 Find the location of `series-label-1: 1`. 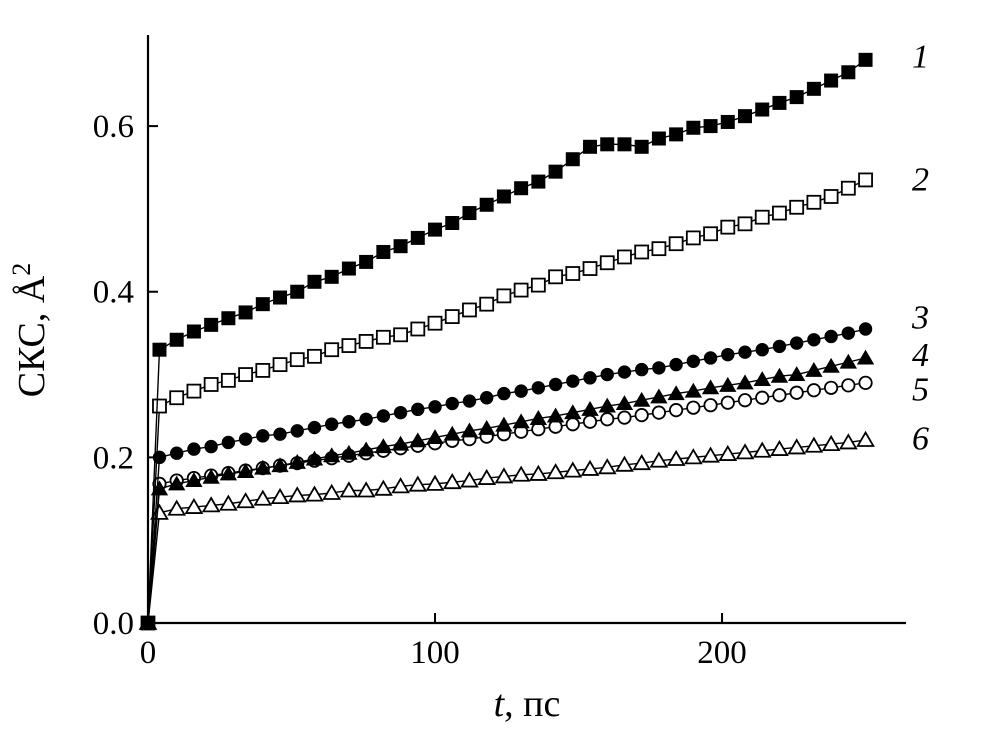

series-label-1: 1 is located at coordinates (920, 57).